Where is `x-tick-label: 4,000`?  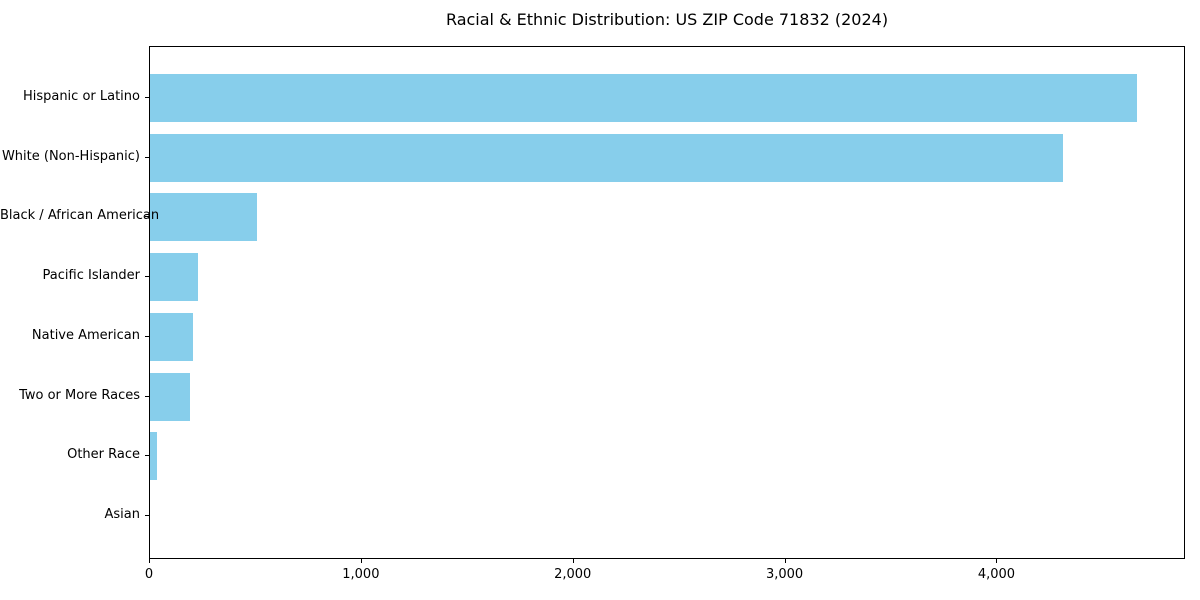
x-tick-label: 4,000 is located at coordinates (996, 574).